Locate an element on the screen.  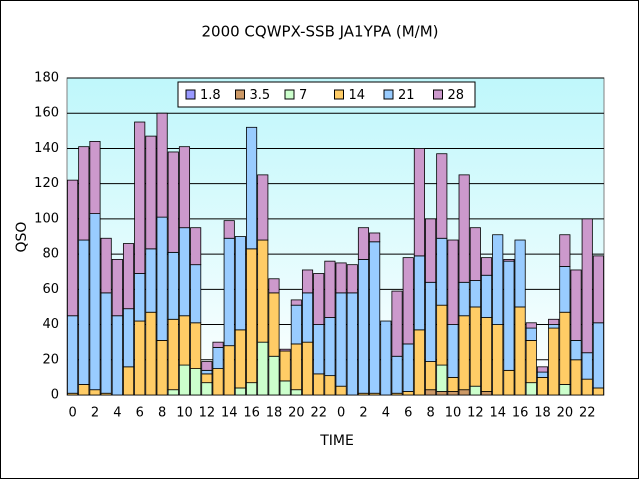
y-tick-label: 80 is located at coordinates (50, 254).